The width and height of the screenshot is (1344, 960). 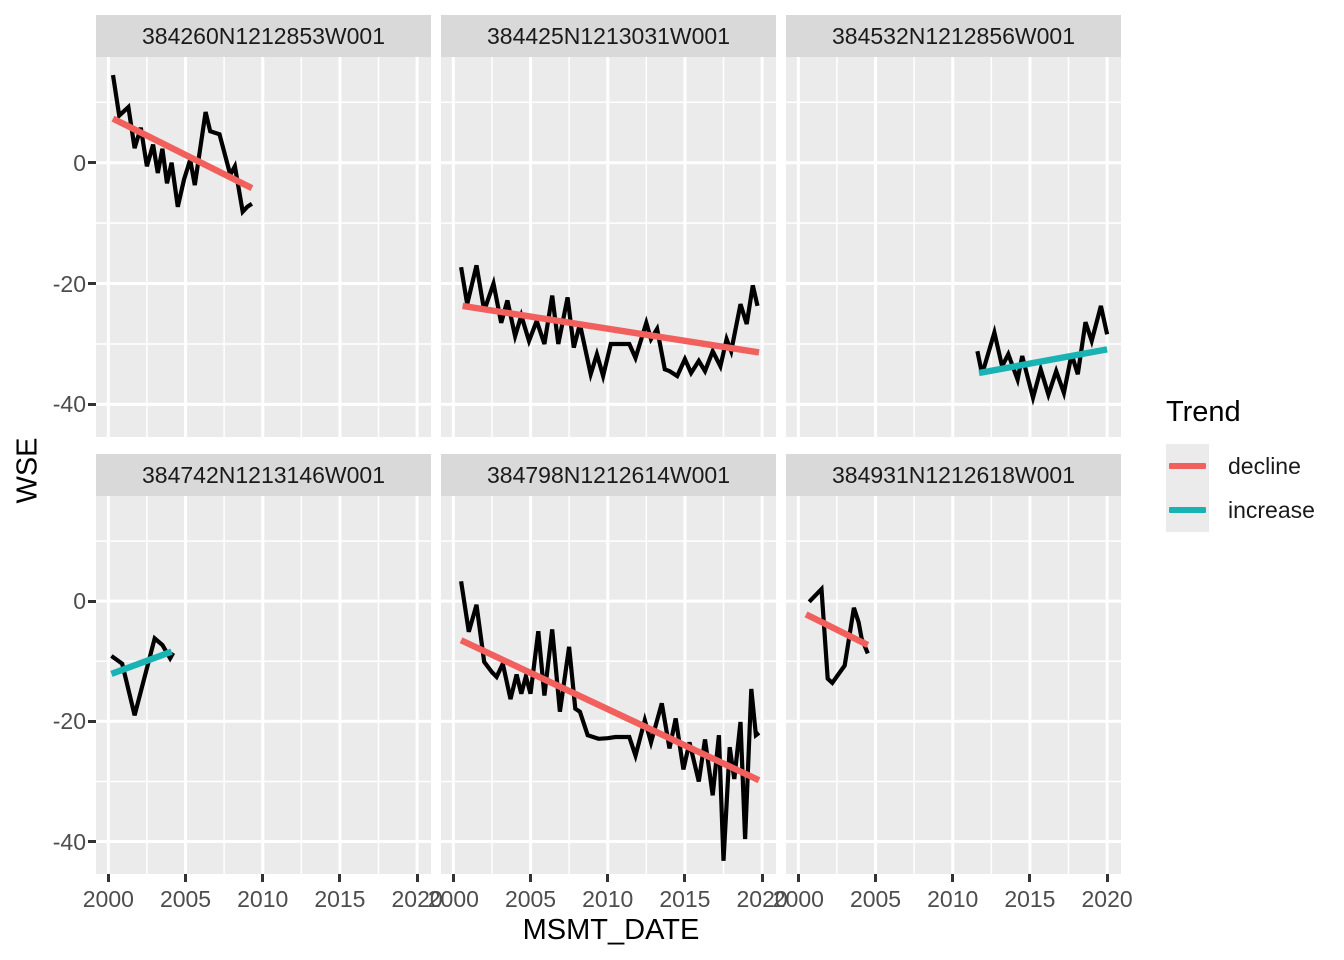 I want to click on facet-strip-title: 384260N1212853W001, so click(x=263, y=36).